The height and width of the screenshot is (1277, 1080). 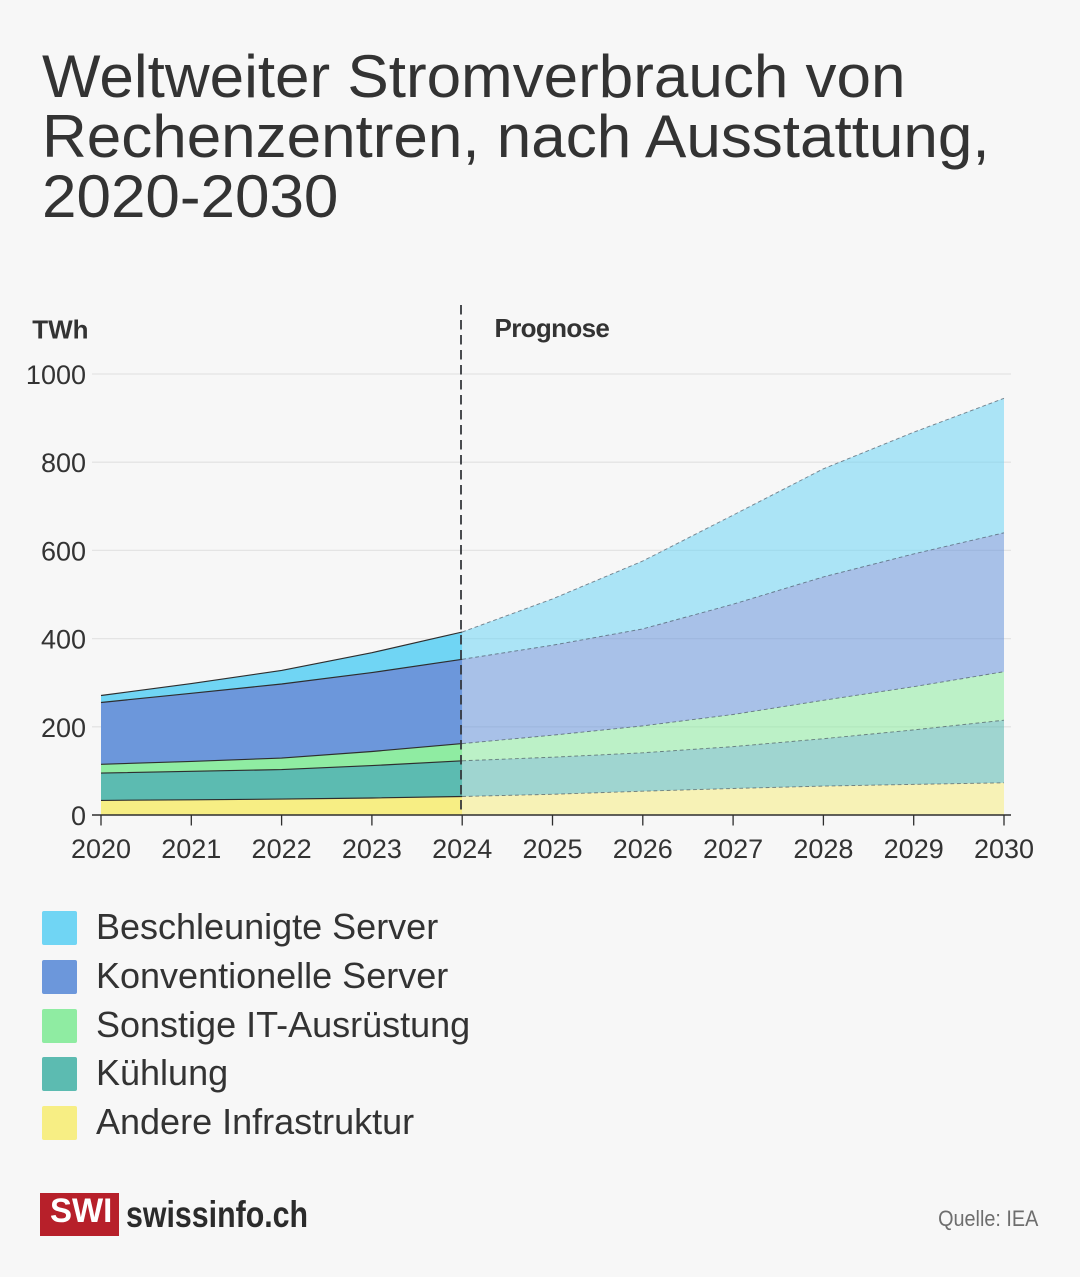 What do you see at coordinates (372, 849) in the screenshot?
I see `svg-text: 2023` at bounding box center [372, 849].